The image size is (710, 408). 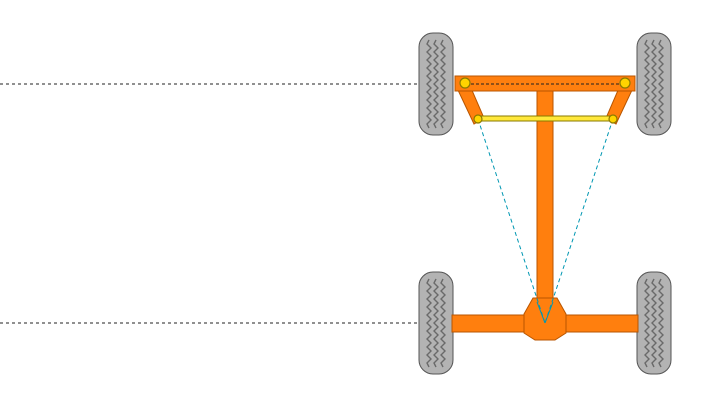 I want to click on rear-left-wheel, so click(x=436, y=323).